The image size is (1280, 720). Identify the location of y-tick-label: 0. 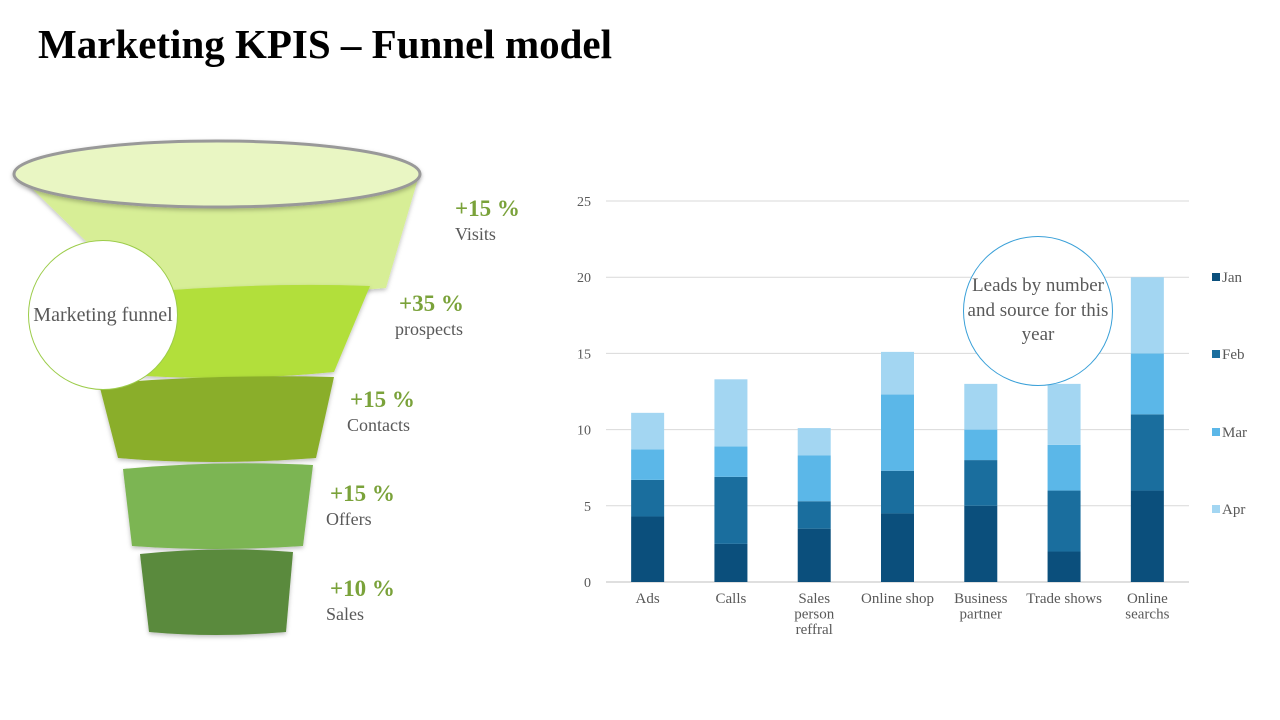
(587, 583).